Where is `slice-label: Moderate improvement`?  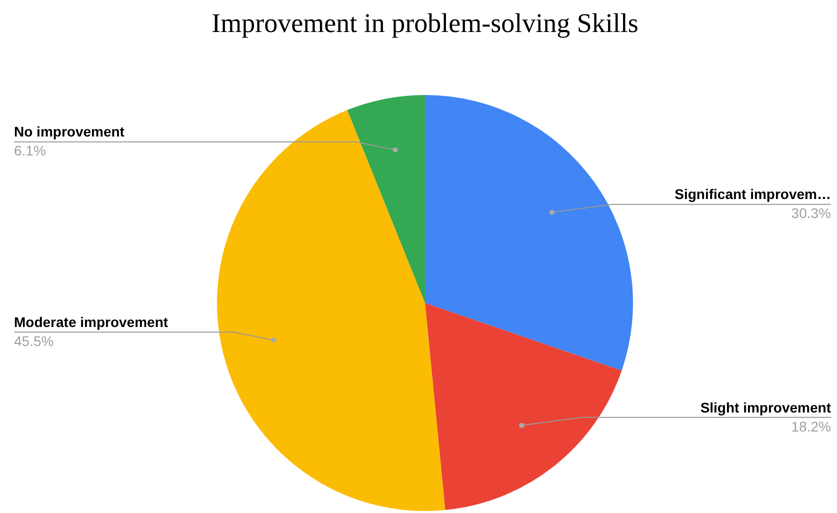
slice-label: Moderate improvement is located at coordinates (91, 322).